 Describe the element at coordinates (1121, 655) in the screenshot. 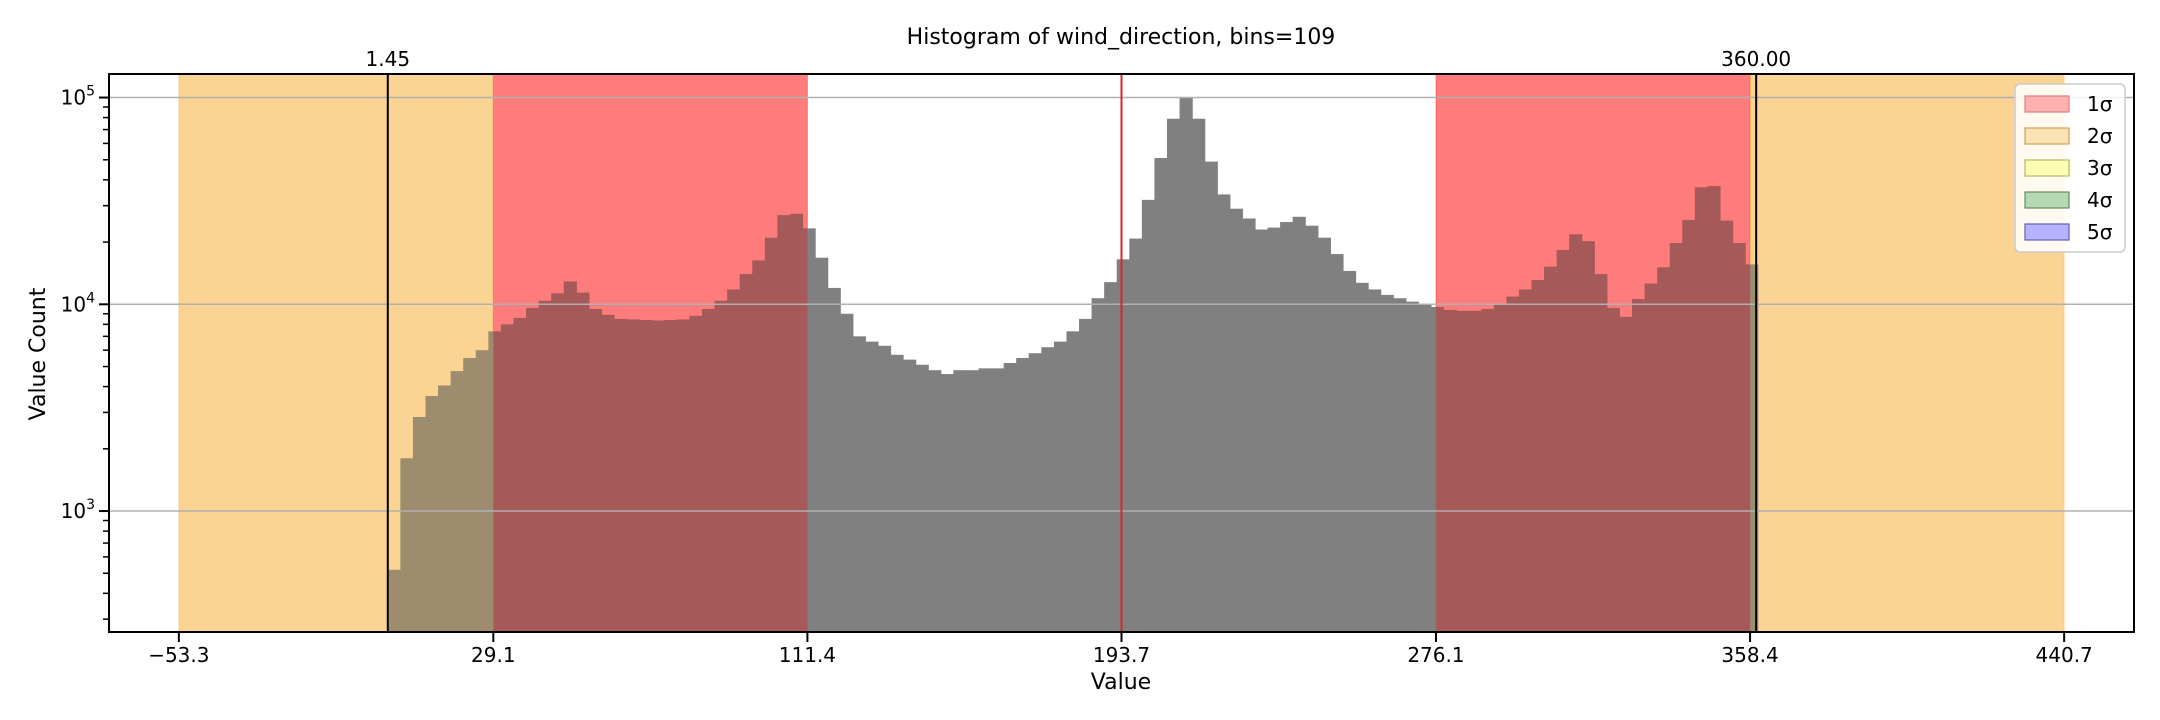

I see `x-tick-label: 193.7` at that location.